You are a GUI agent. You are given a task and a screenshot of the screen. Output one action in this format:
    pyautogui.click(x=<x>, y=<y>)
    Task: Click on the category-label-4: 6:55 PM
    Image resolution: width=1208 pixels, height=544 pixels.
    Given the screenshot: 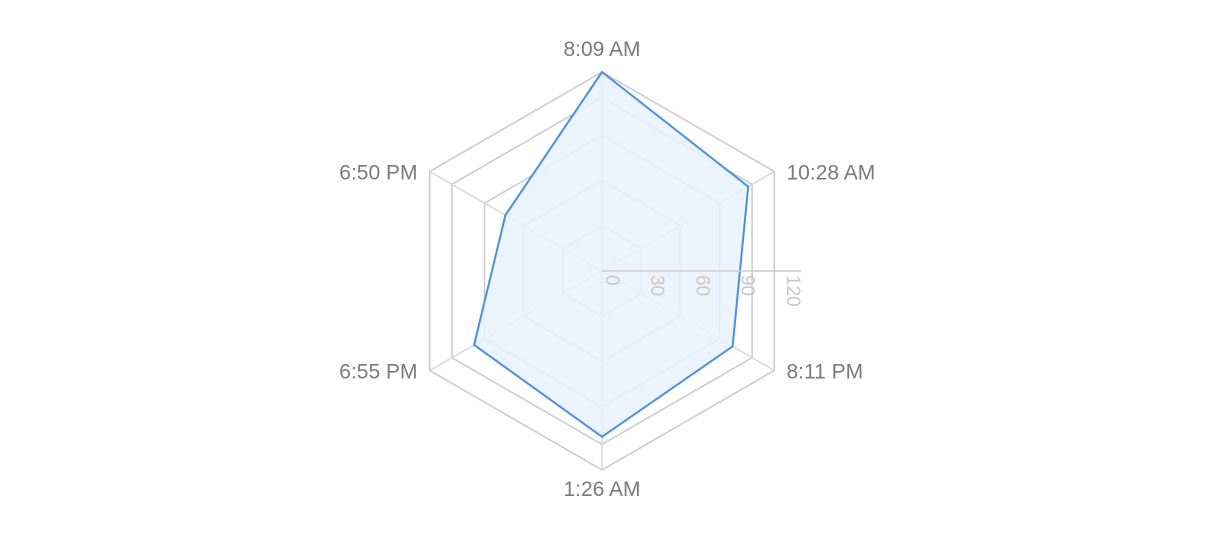 What is the action you would take?
    pyautogui.click(x=378, y=372)
    